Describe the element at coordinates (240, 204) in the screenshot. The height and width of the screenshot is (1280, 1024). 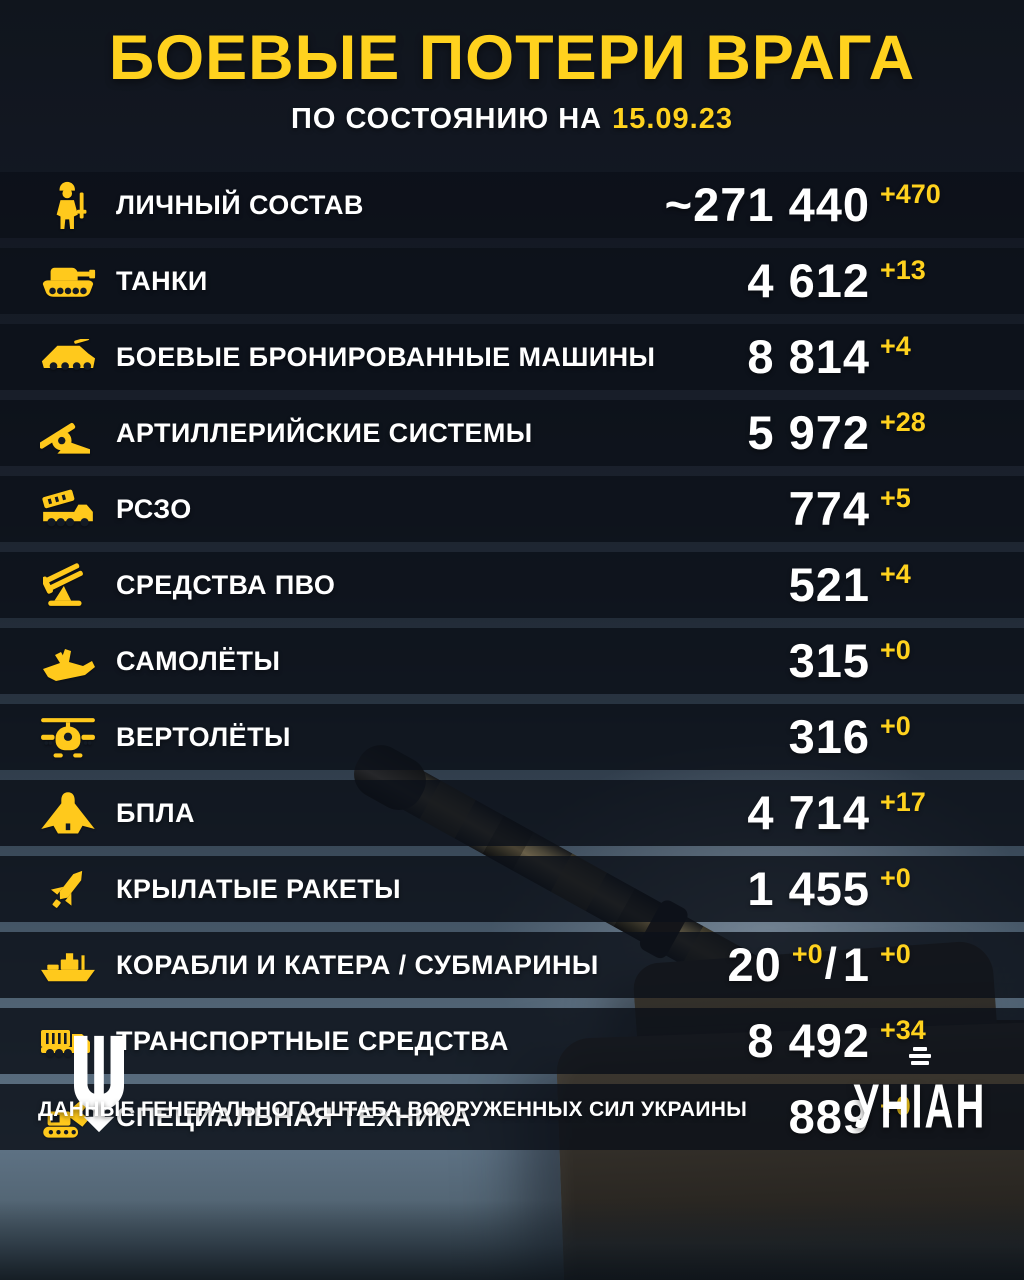
I see `row-label: ЛИЧНЫЙ СОСТАВ` at that location.